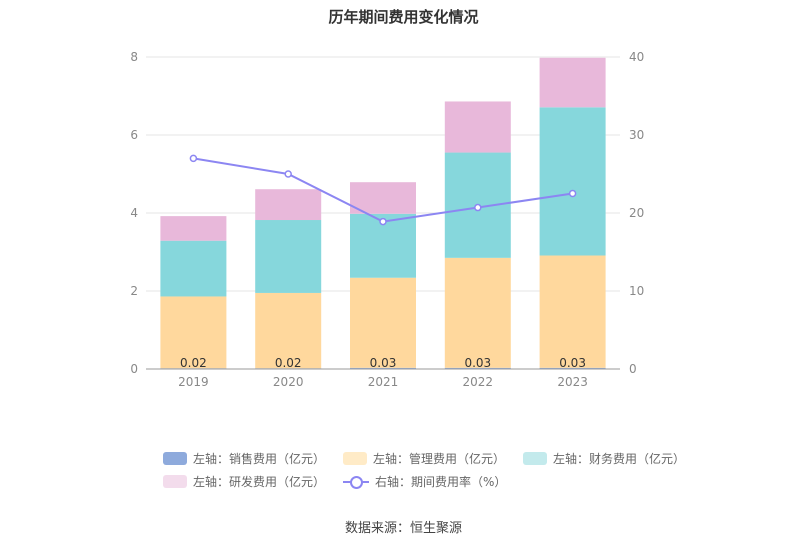 The width and height of the screenshot is (807, 546). What do you see at coordinates (356, 482) in the screenshot?
I see `legend-line-marker-icon` at bounding box center [356, 482].